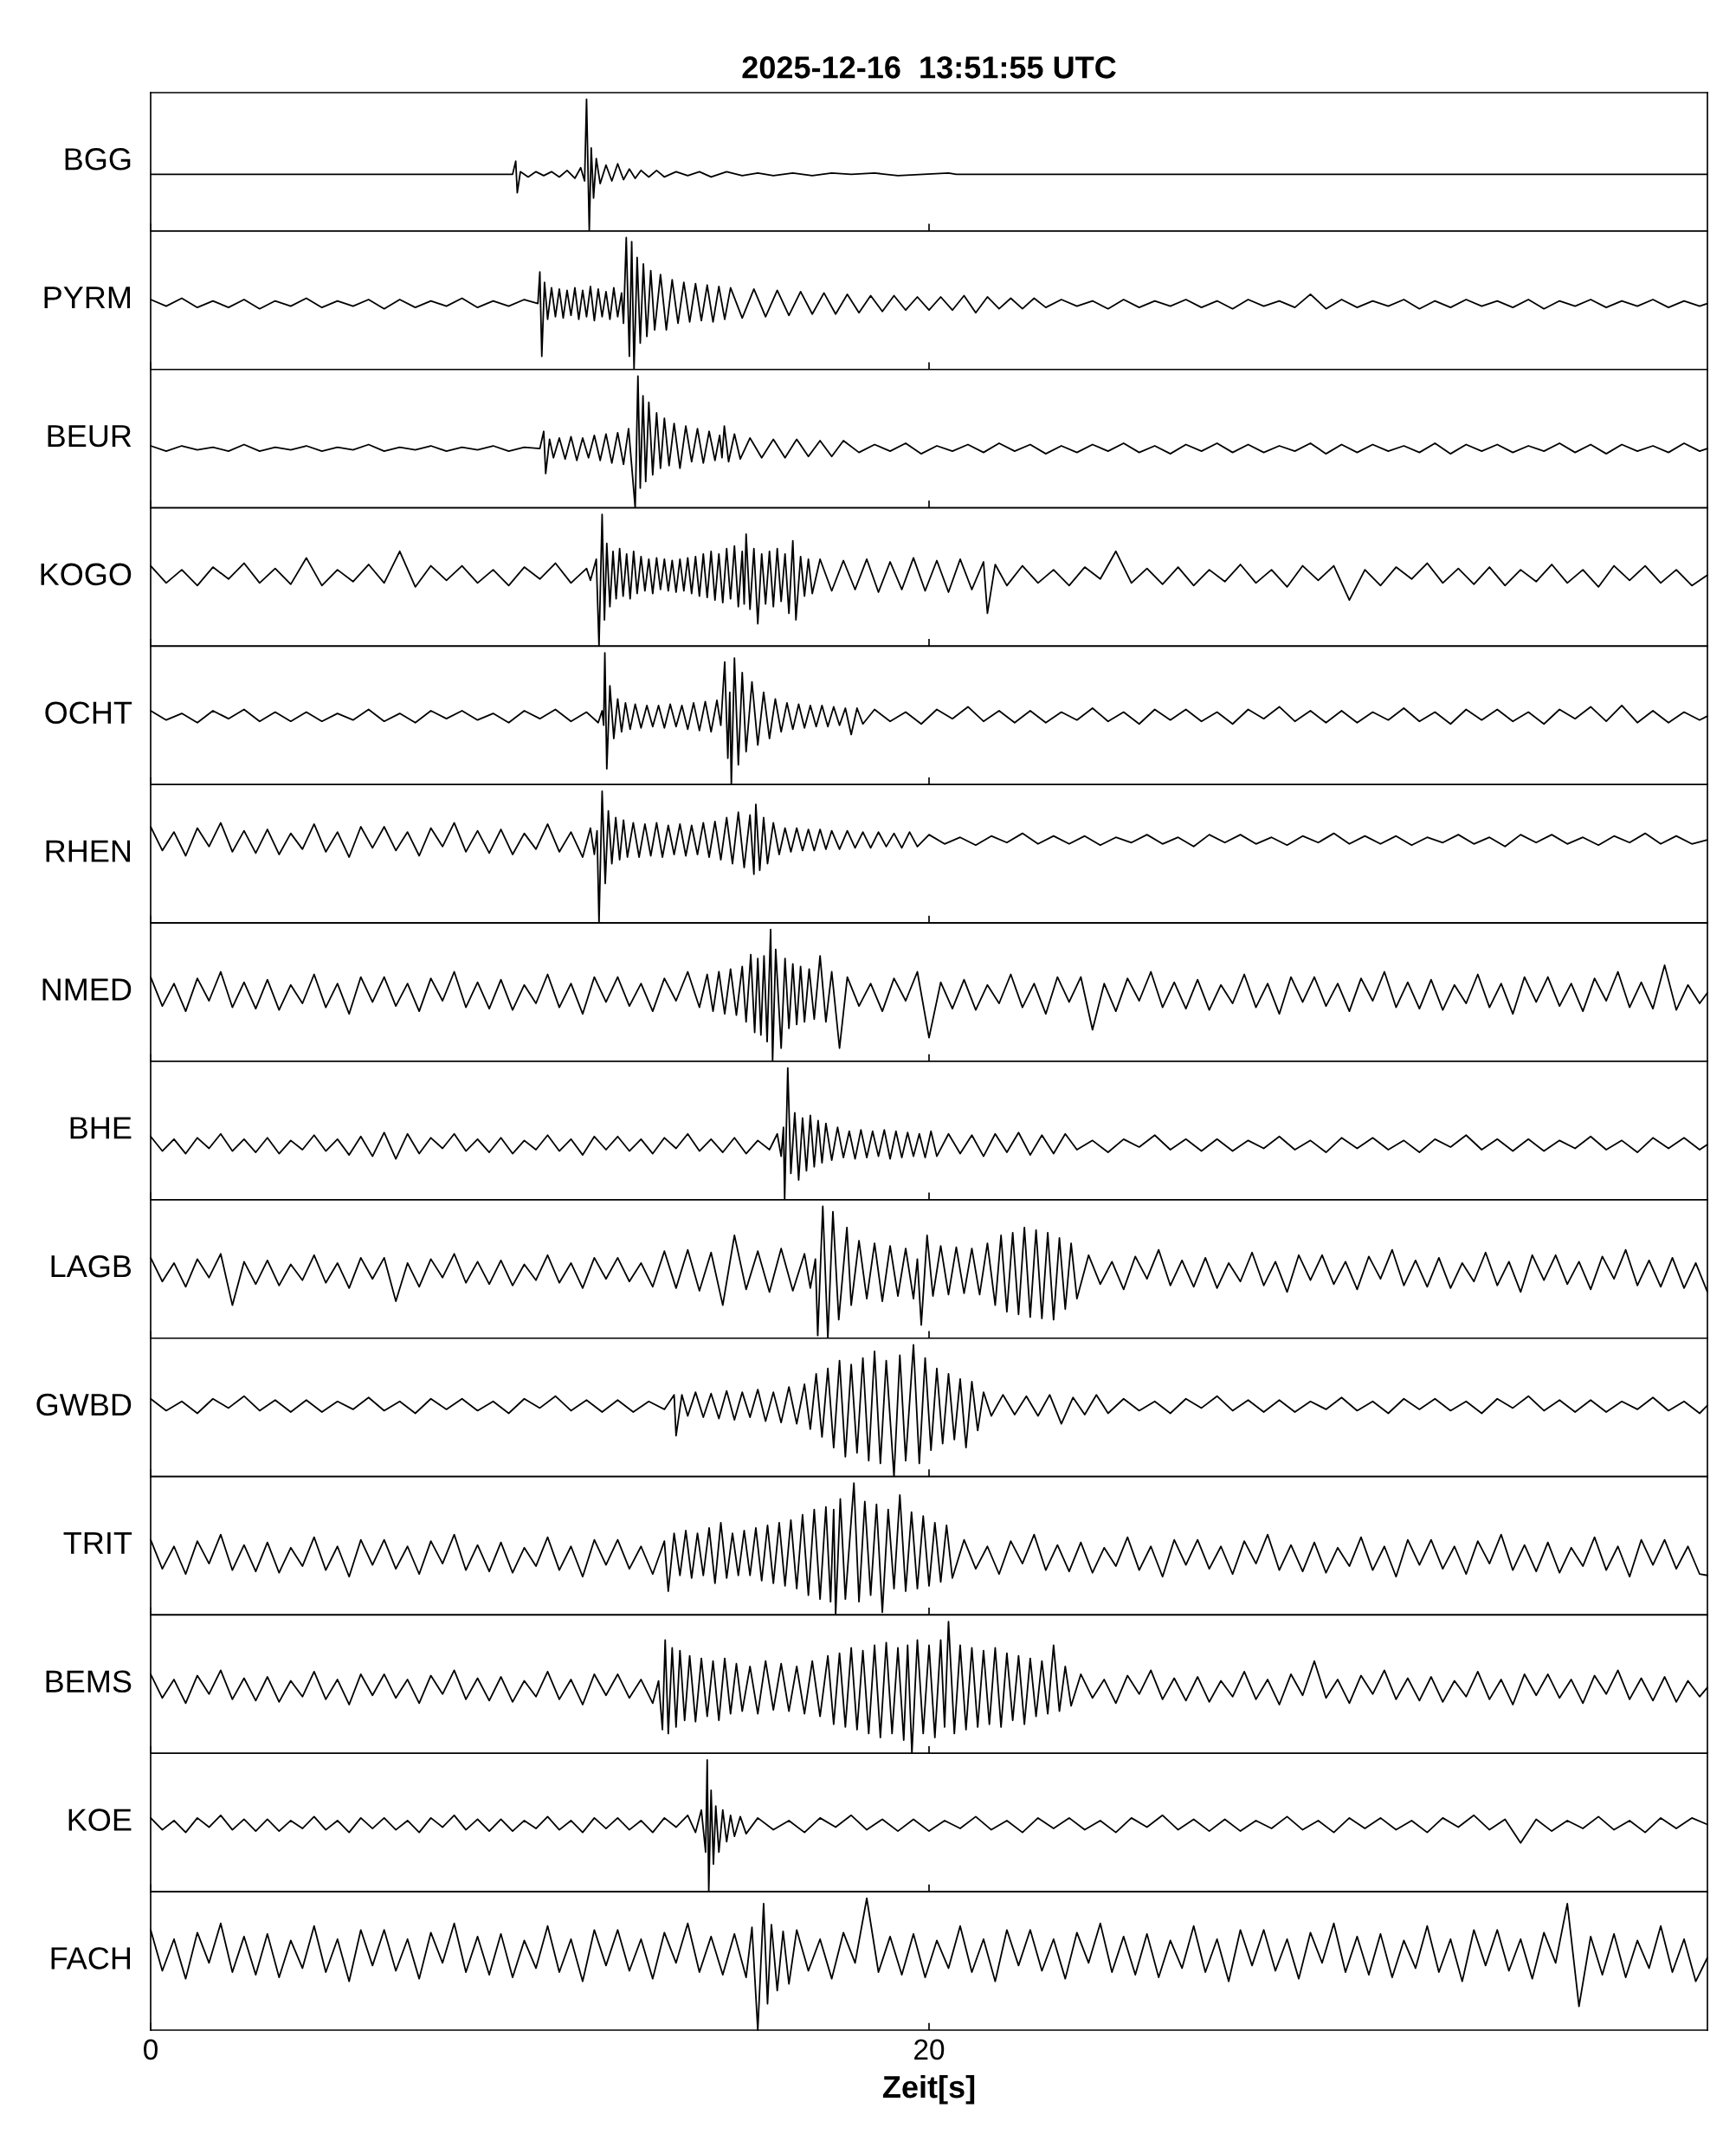  I want to click on y-axis-title: BEMS, so click(89, 1681).